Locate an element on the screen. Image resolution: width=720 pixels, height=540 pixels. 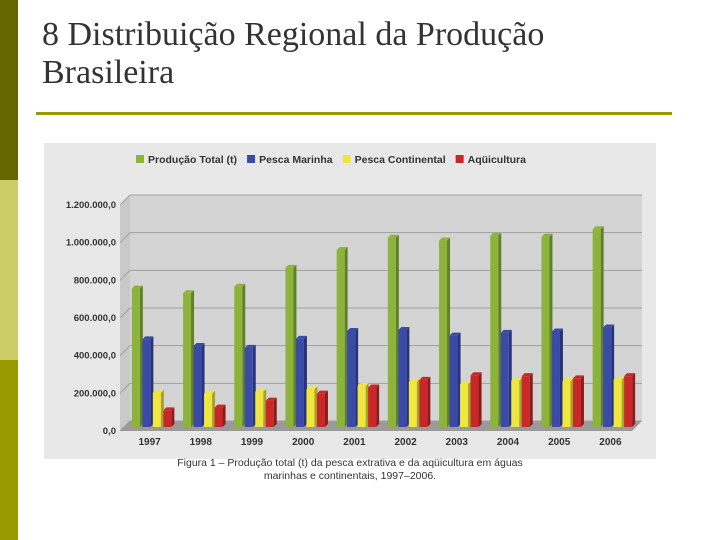
sidebar-block-dark is located at coordinates (9, 90).